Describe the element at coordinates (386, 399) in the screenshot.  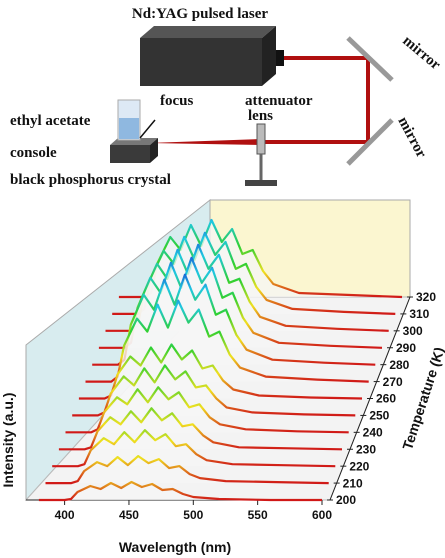
I see `z-tick-label: 260` at that location.